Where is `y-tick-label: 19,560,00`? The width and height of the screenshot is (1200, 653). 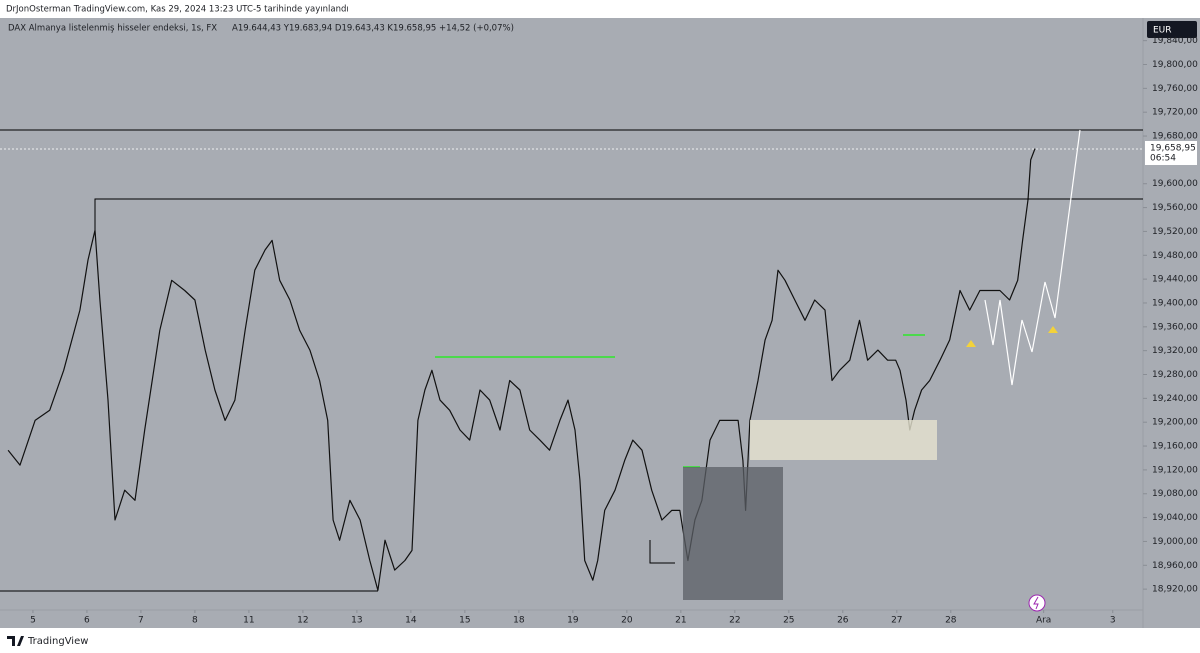
y-tick-label: 19,560,00 is located at coordinates (1175, 208).